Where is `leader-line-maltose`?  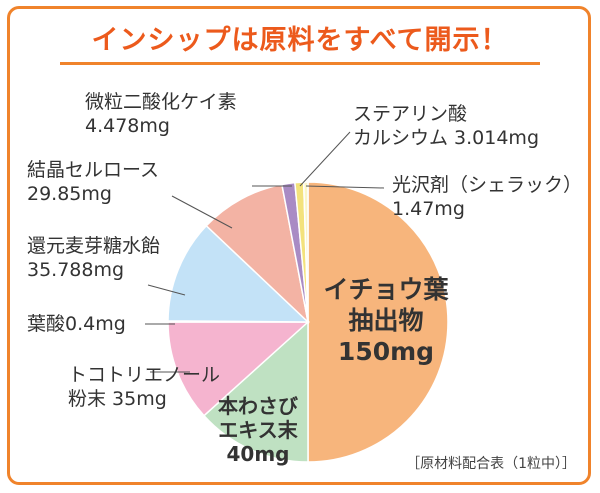
leader-line-maltose is located at coordinates (166, 290).